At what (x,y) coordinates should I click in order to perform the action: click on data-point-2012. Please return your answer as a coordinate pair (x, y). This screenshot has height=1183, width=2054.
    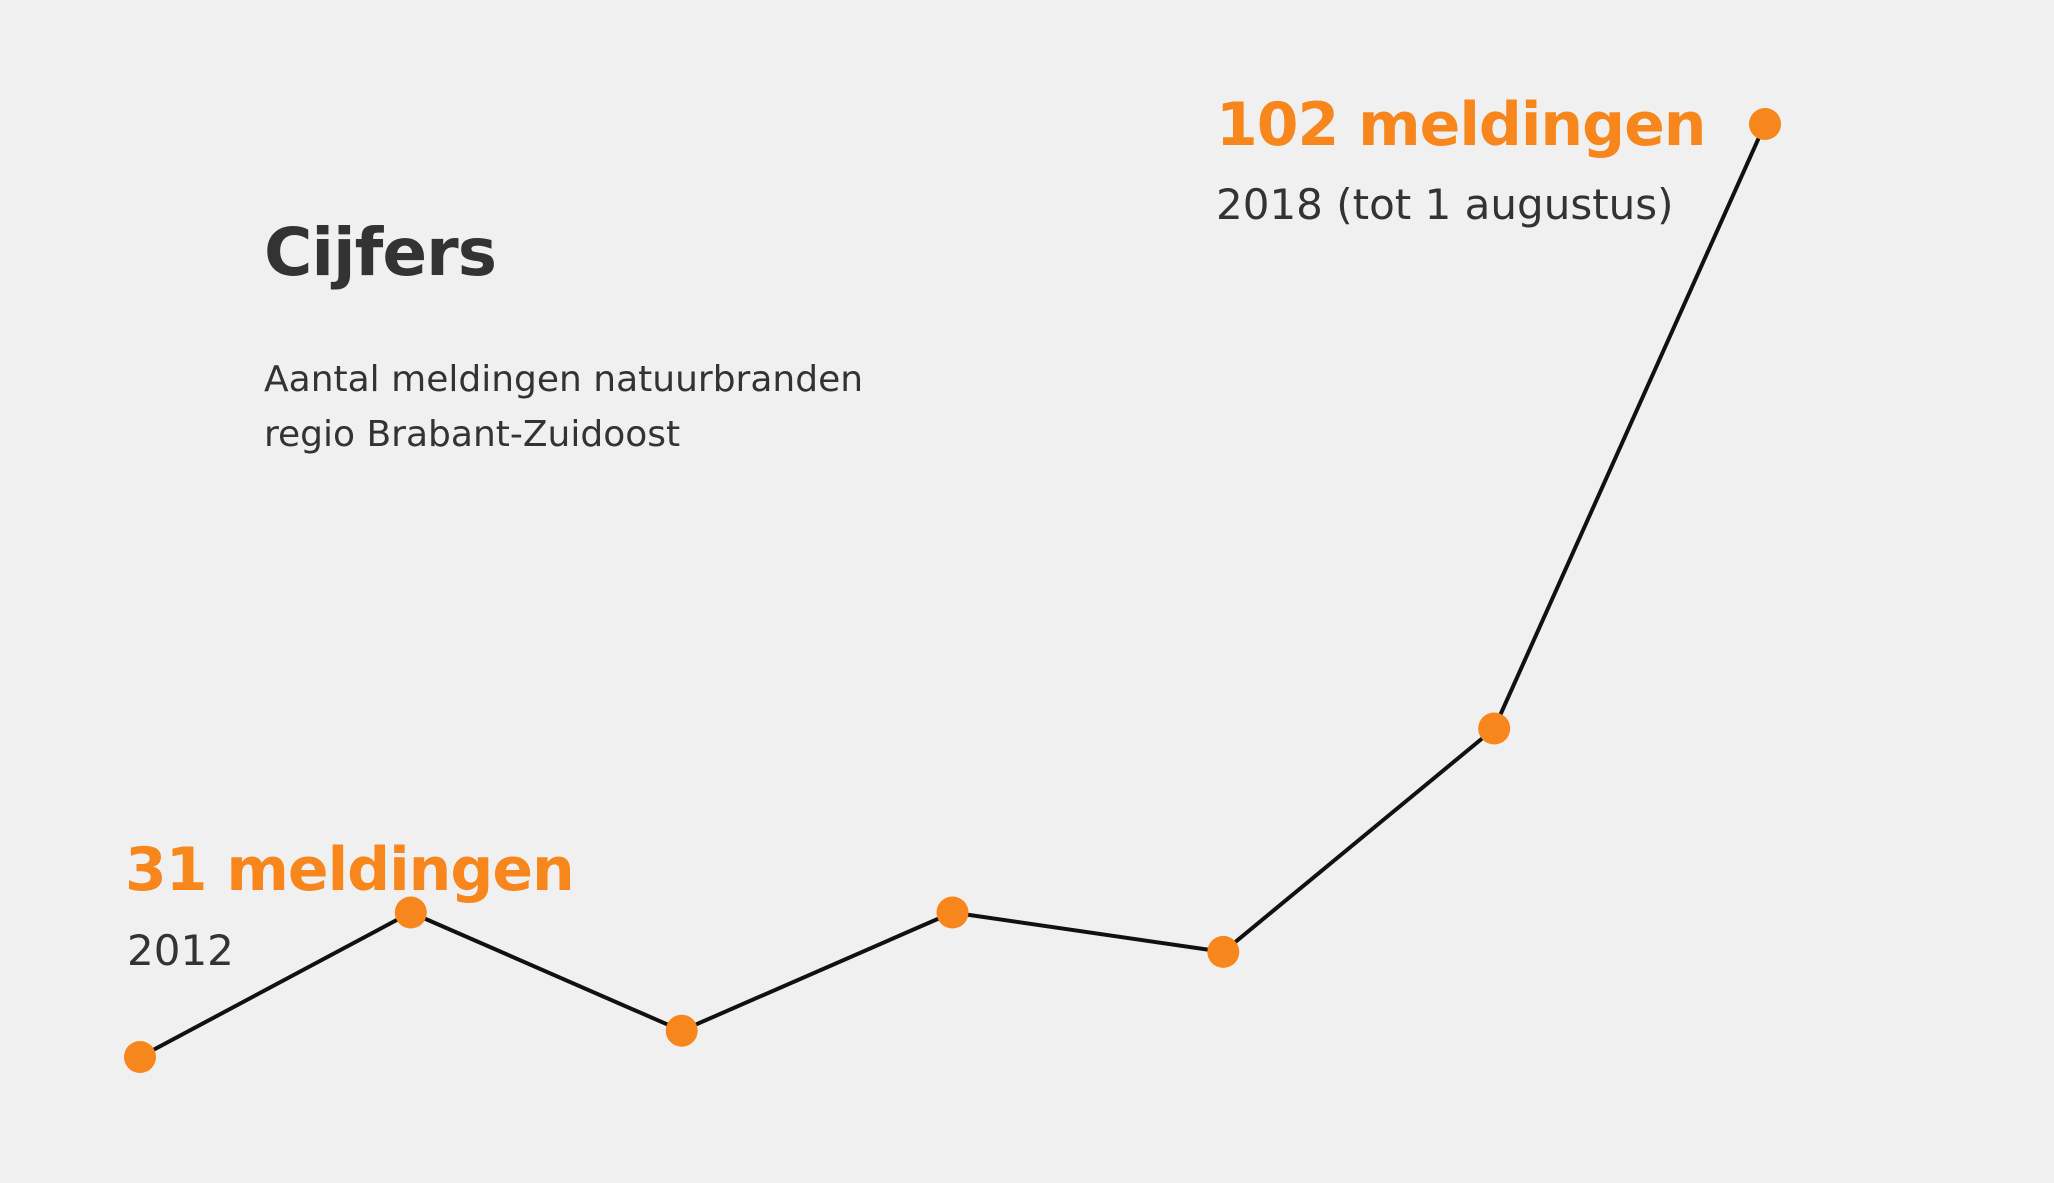
    Looking at the image, I should click on (140, 1057).